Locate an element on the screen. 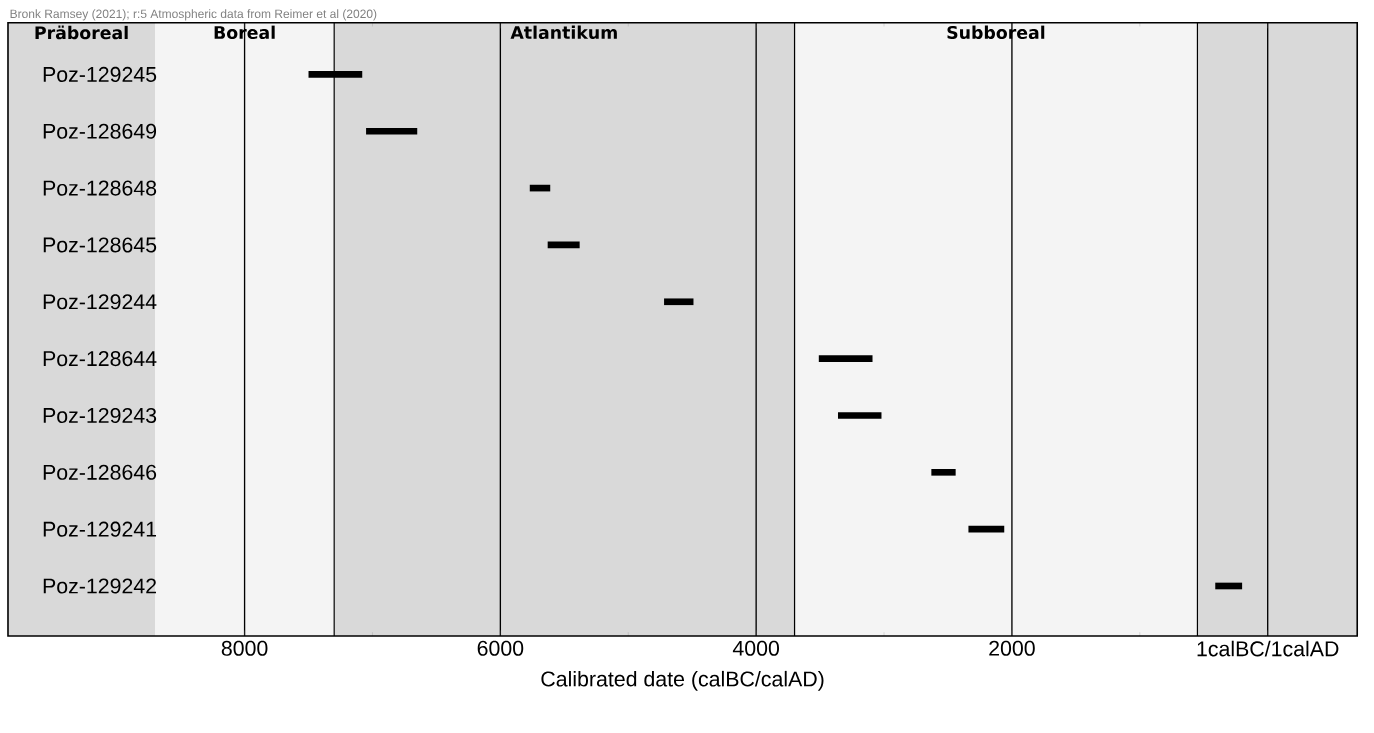  x-axis-title: Calibrated date (calBC/calAD) is located at coordinates (682, 680).